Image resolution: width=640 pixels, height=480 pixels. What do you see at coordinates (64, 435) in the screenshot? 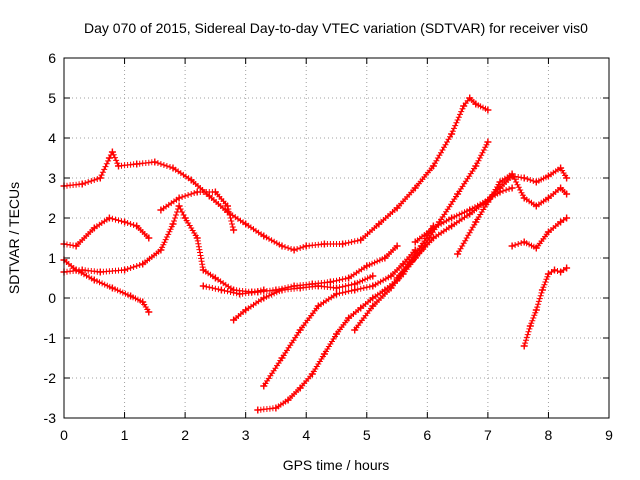
I see `x-tick-label: 0` at bounding box center [64, 435].